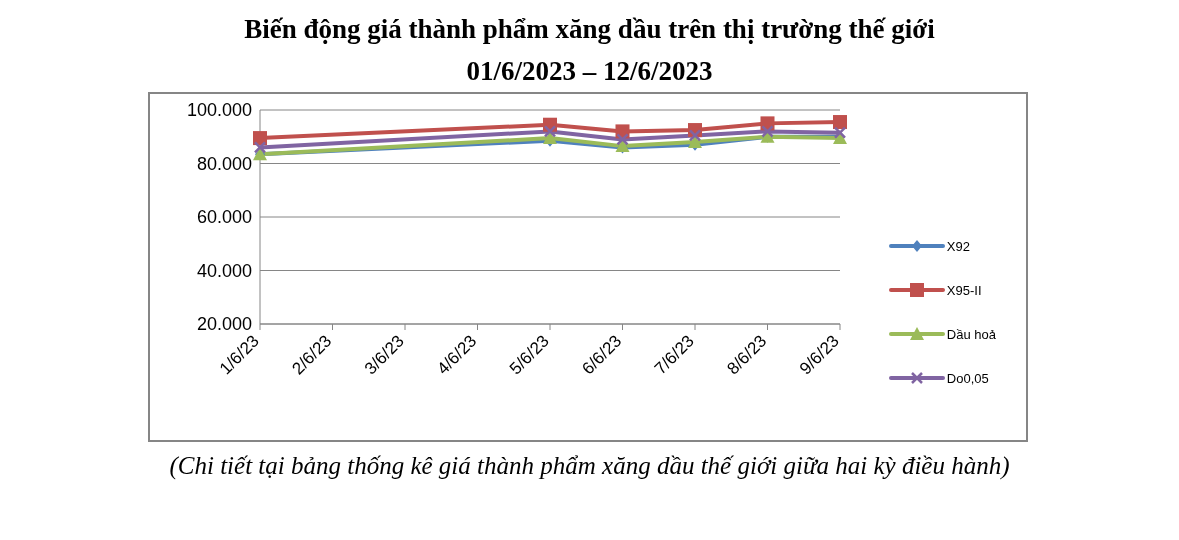 This screenshot has width=1179, height=540. Describe the element at coordinates (958, 246) in the screenshot. I see `legend-label: X92` at that location.